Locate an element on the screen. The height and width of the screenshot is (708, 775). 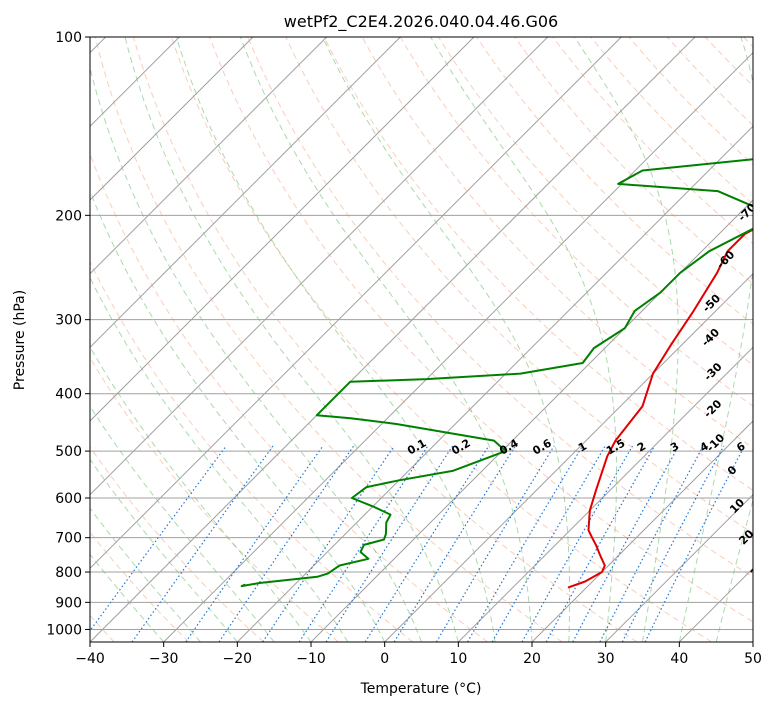
x-tick-label-9: 50 is located at coordinates (753, 659).